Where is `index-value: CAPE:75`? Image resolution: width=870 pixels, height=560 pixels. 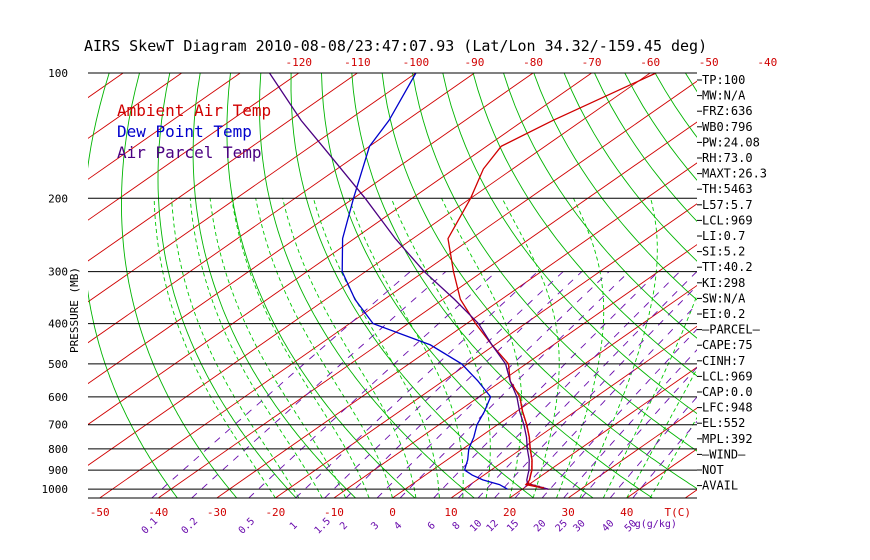
index-value: CAPE:75 is located at coordinates (727, 345).